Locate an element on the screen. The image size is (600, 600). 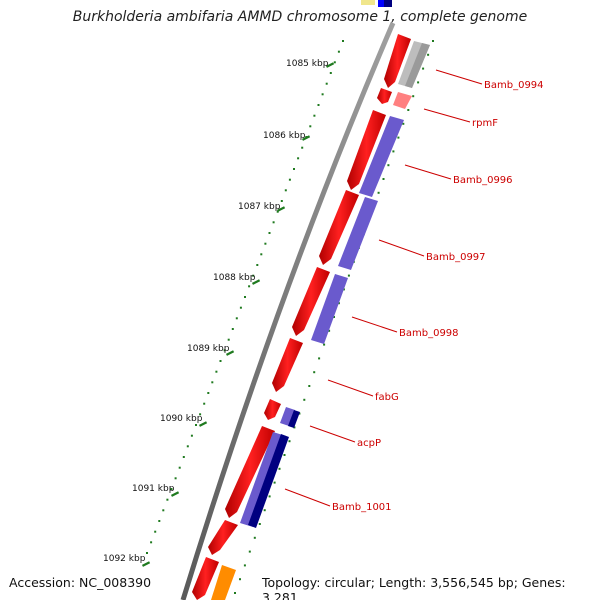
unknown-feature-shade is located at coordinates (417, 65).